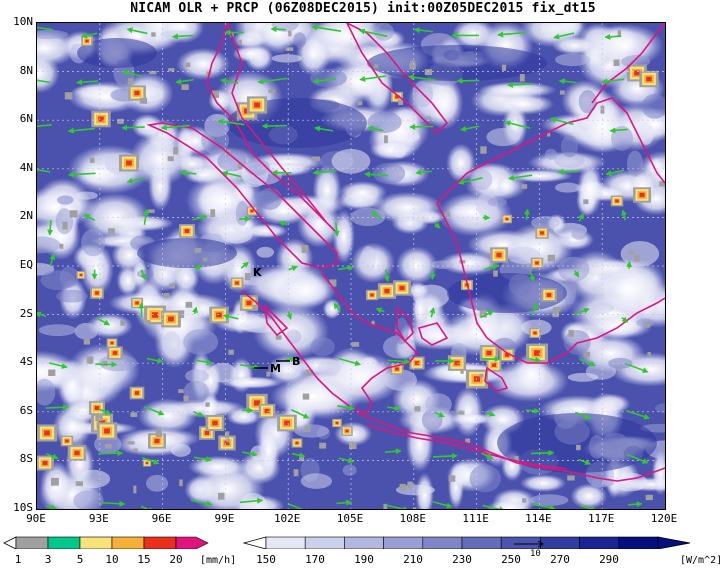 The width and height of the screenshot is (726, 571). What do you see at coordinates (296, 361) in the screenshot?
I see `station-label: B` at bounding box center [296, 361].